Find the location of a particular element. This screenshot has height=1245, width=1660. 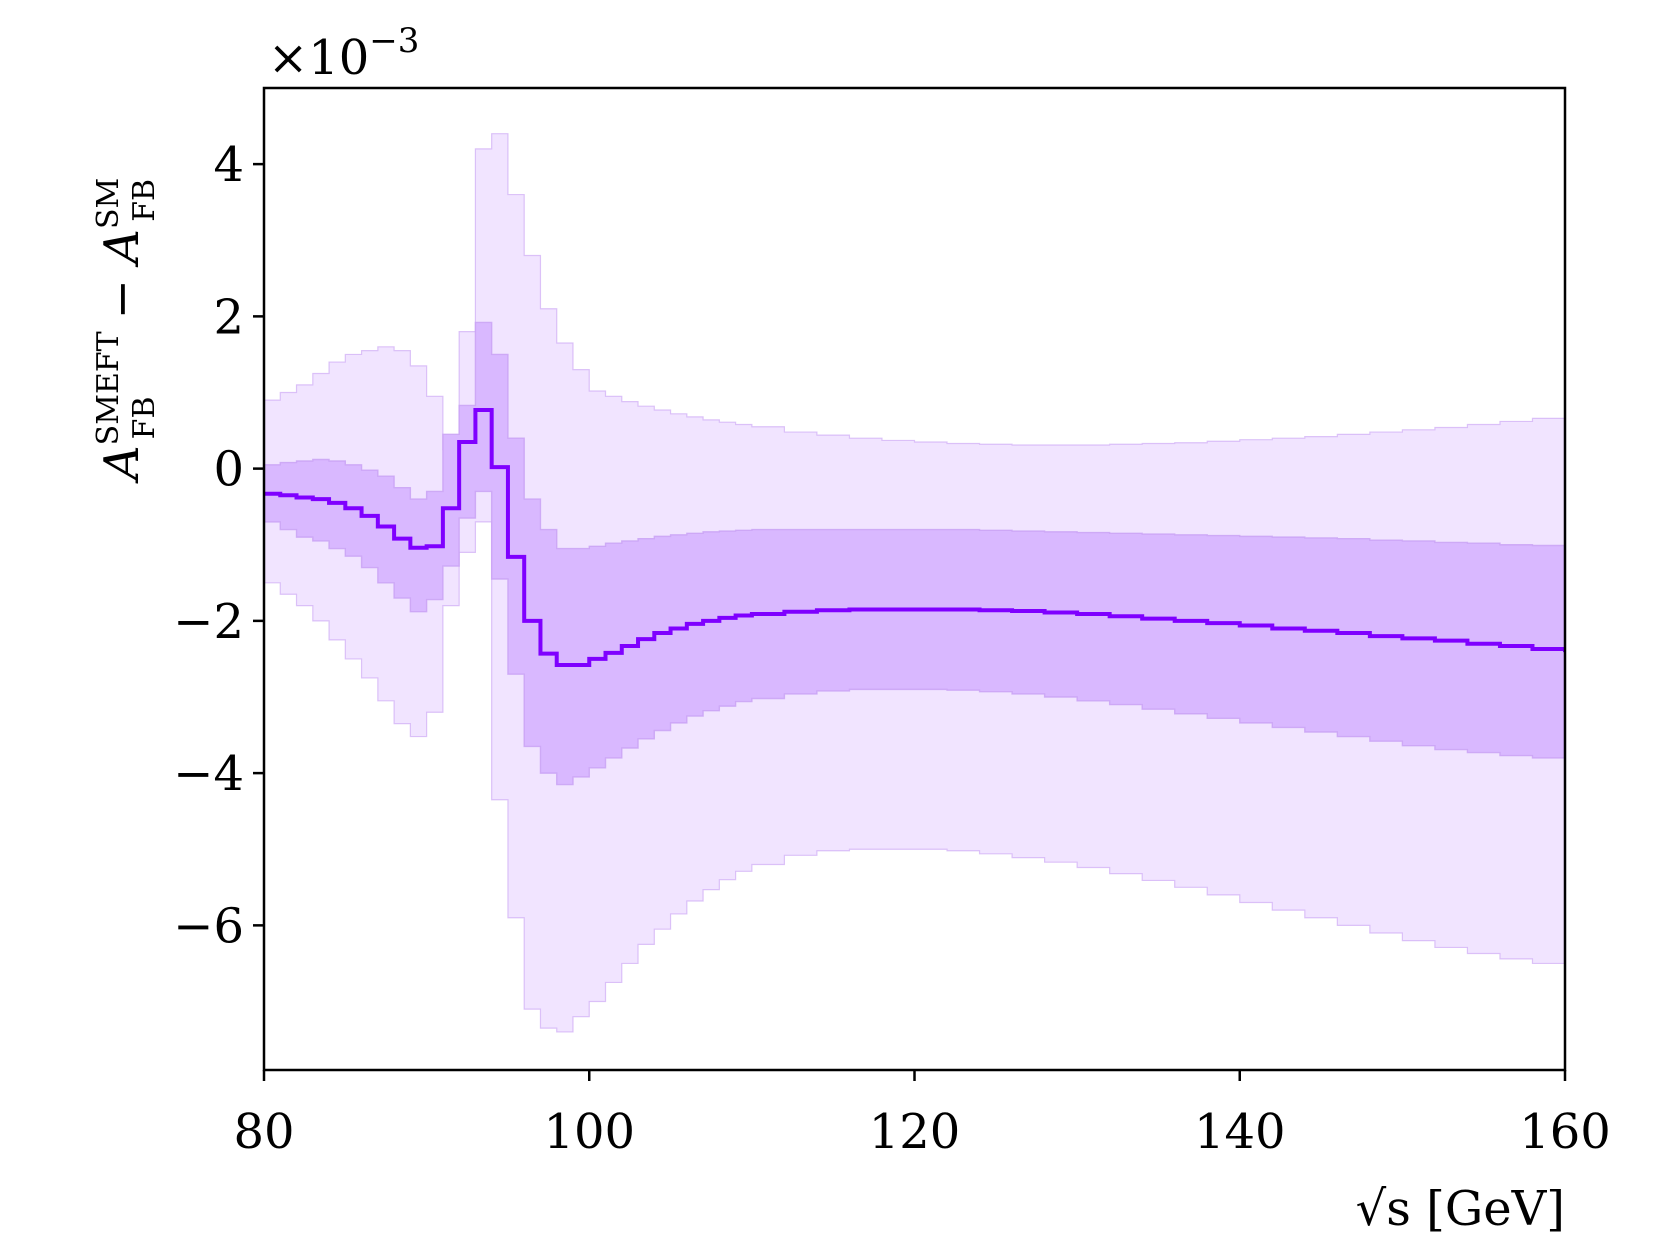

y-tick-label: −6 is located at coordinates (208, 926).